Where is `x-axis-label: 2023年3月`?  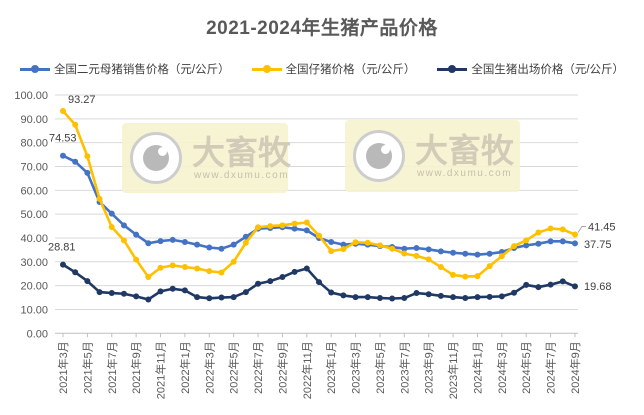 x-axis-label: 2023年3月 is located at coordinates (356, 367).